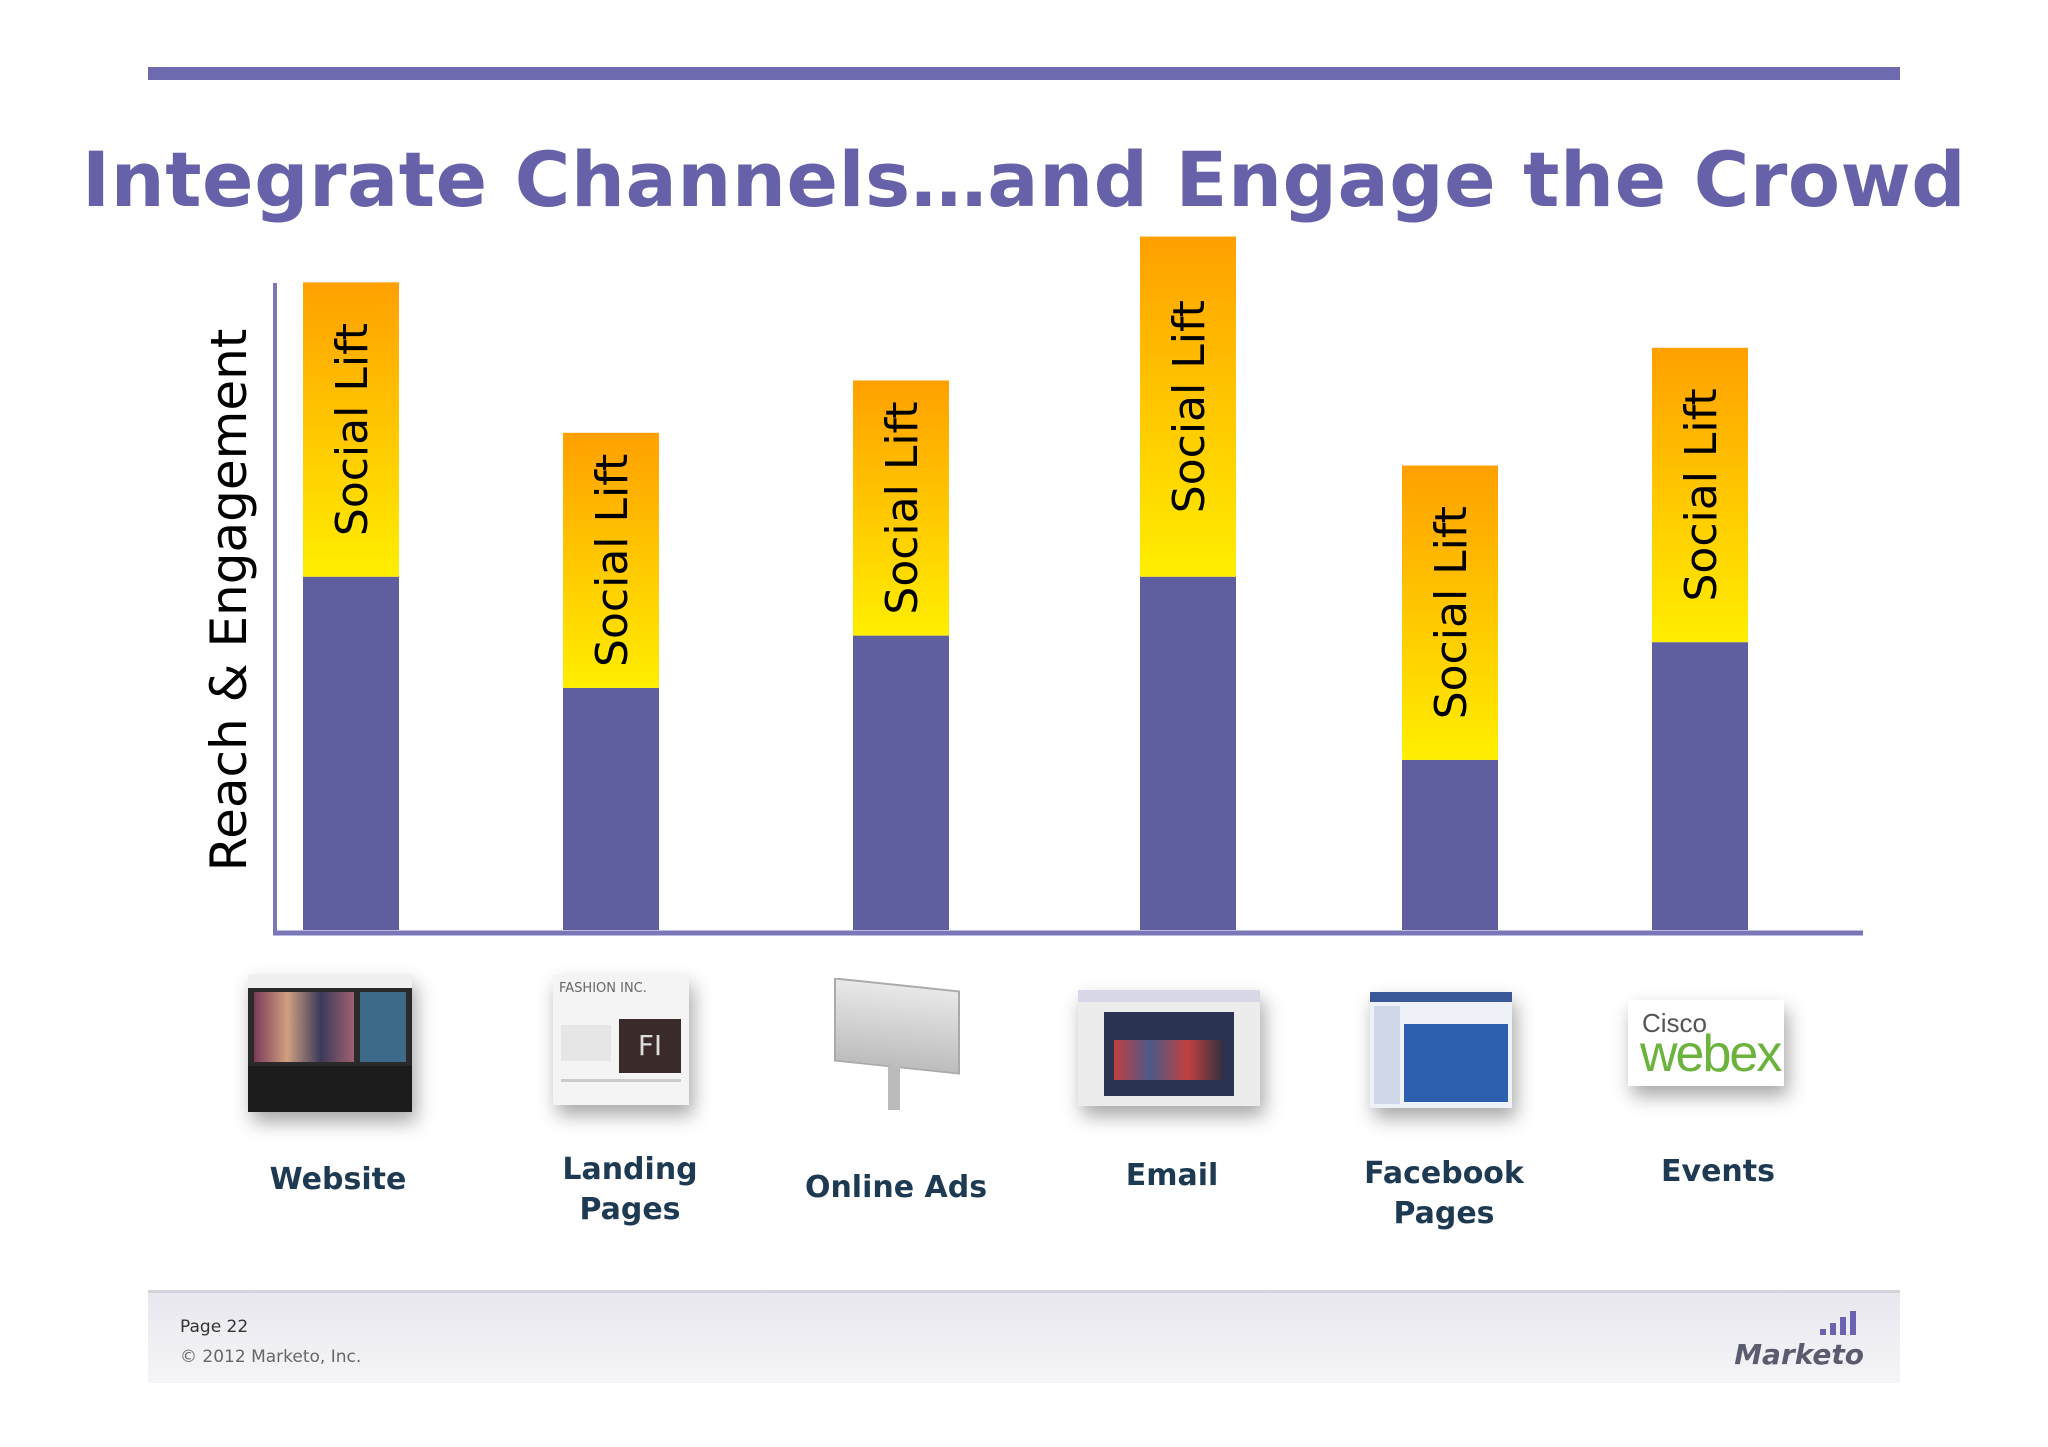 This screenshot has height=1447, width=2048. Describe the element at coordinates (1706, 1043) in the screenshot. I see `cisco-webex-logo: Cisco webex` at that location.